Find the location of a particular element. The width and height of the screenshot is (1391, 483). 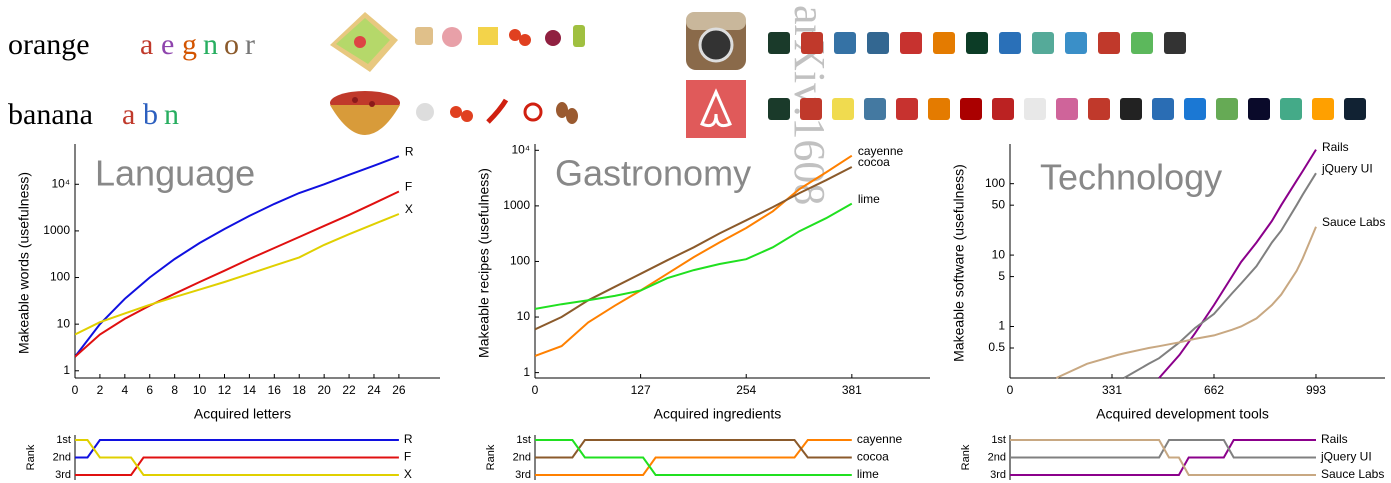

x-tick-label: 12 is located at coordinates (225, 390).